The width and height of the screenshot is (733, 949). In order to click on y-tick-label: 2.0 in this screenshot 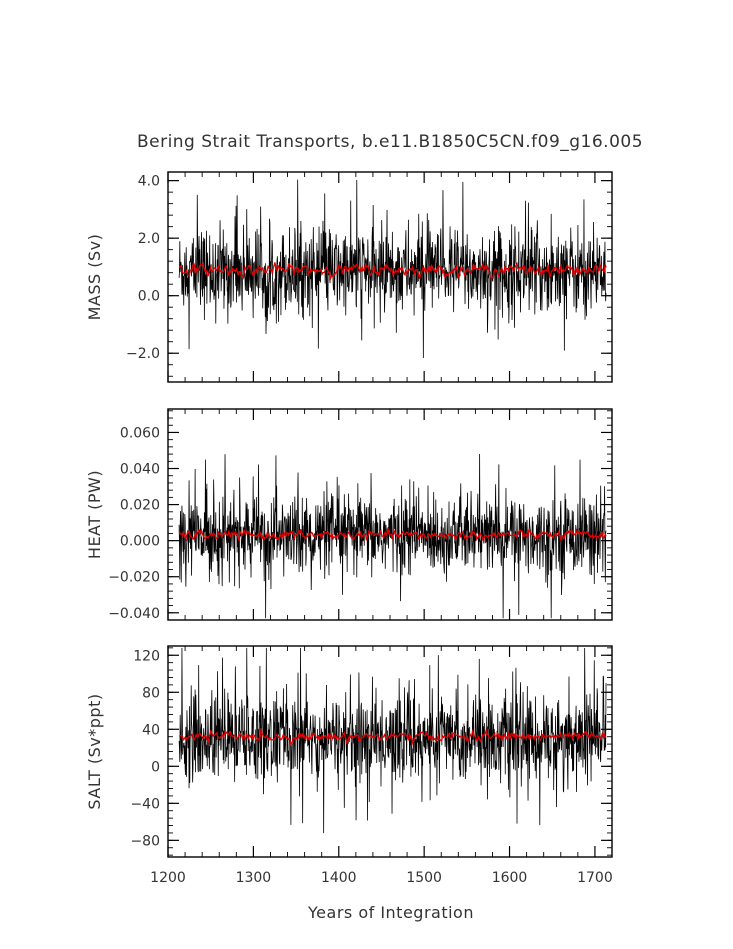, I will do `click(149, 239)`.